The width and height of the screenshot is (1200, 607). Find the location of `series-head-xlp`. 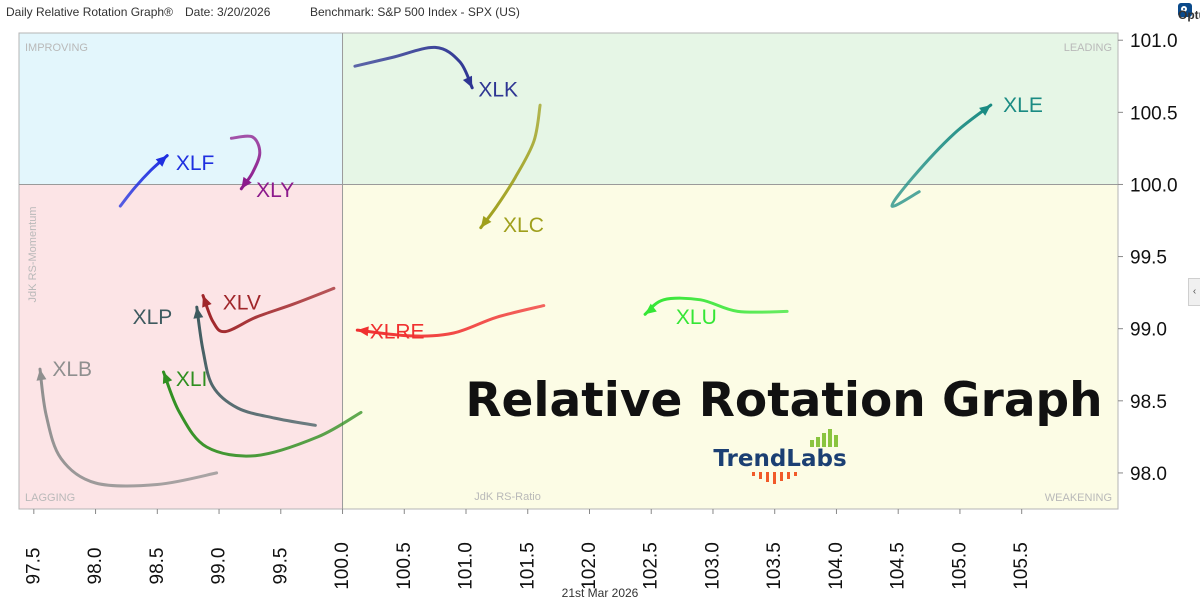

series-head-xlp is located at coordinates (198, 313).